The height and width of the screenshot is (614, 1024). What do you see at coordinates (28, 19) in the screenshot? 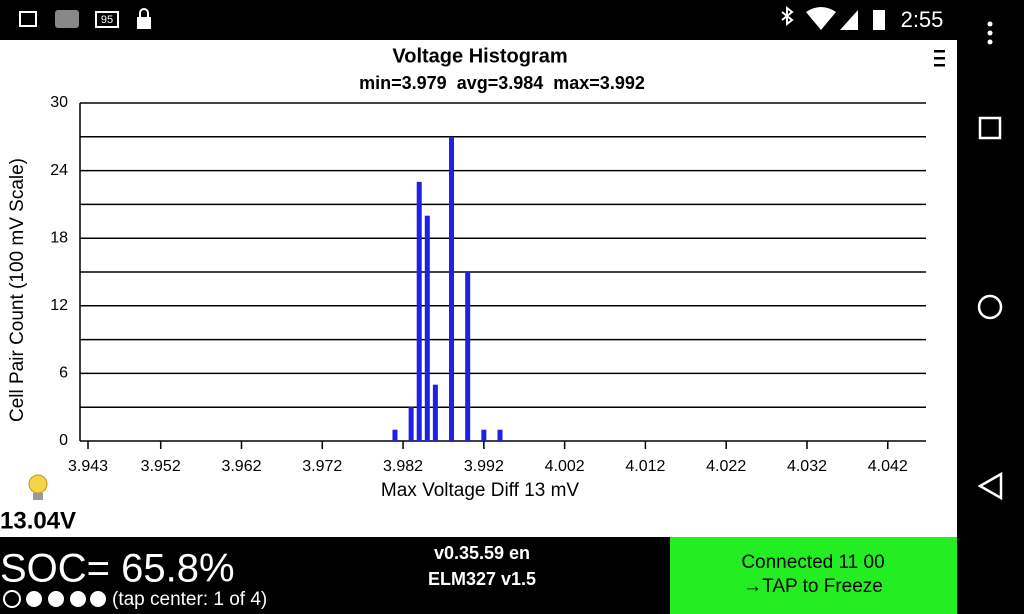
I see `image-icon` at bounding box center [28, 19].